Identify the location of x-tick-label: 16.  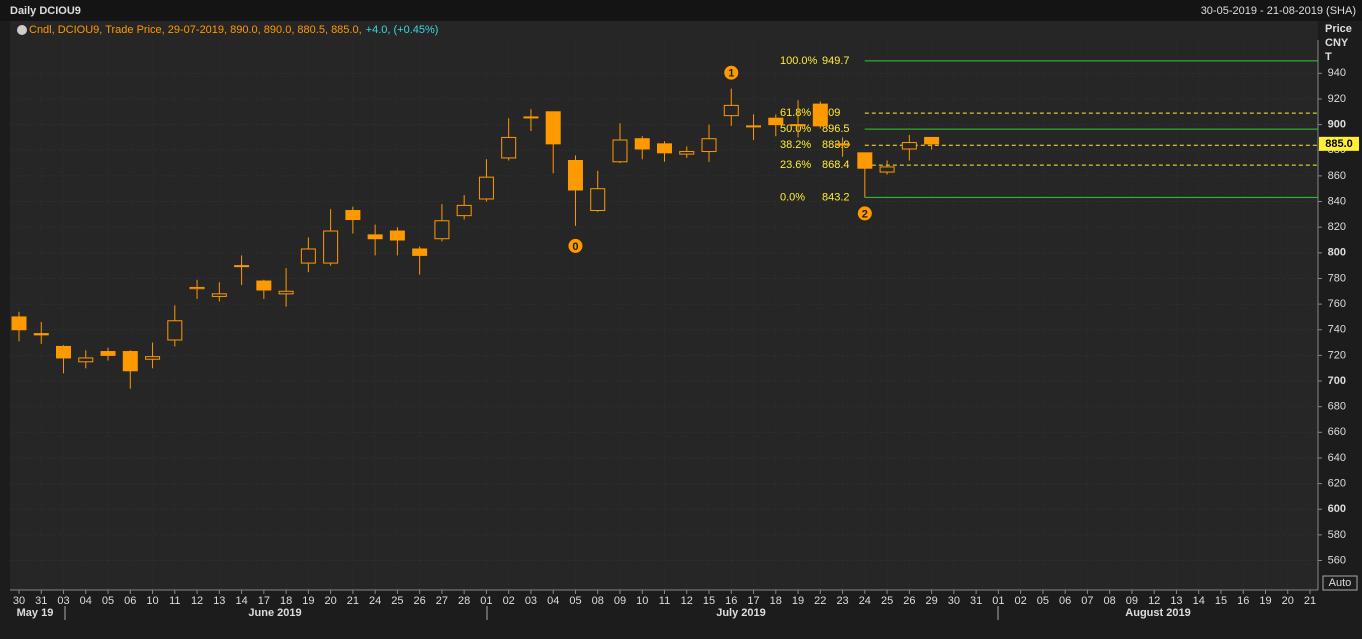
(1243, 601).